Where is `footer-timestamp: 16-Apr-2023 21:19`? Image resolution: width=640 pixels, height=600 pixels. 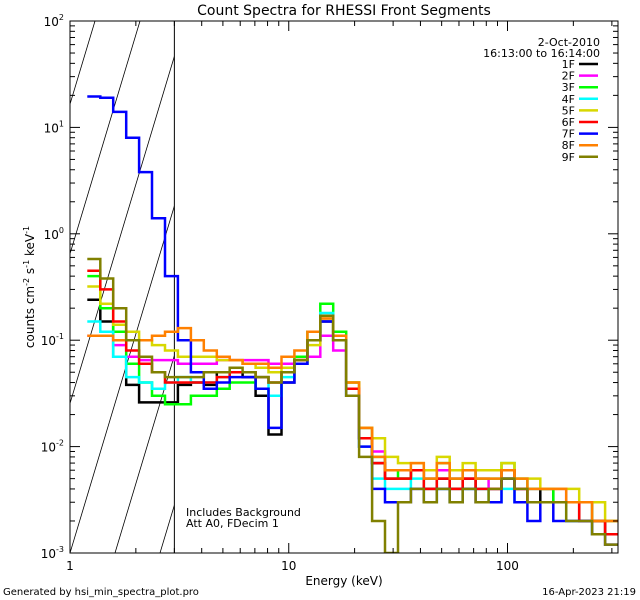 footer-timestamp: 16-Apr-2023 21:19 is located at coordinates (589, 592).